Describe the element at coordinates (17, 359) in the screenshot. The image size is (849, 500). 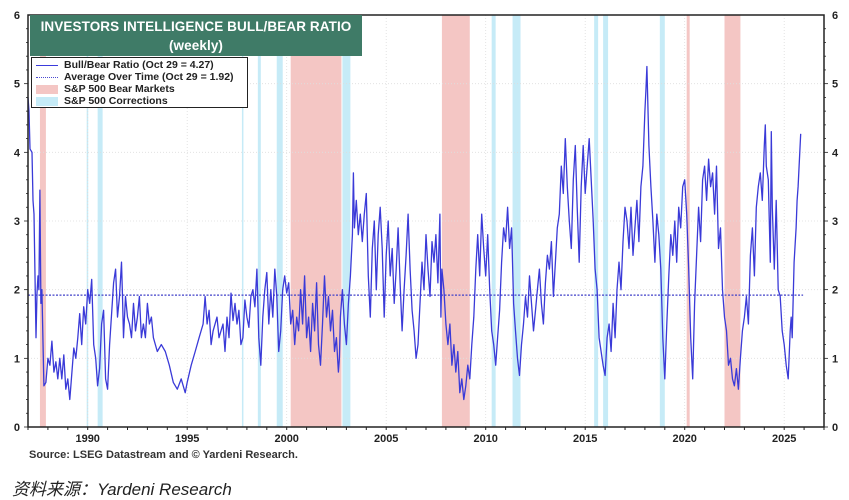
I see `y-tick-label: 1` at that location.